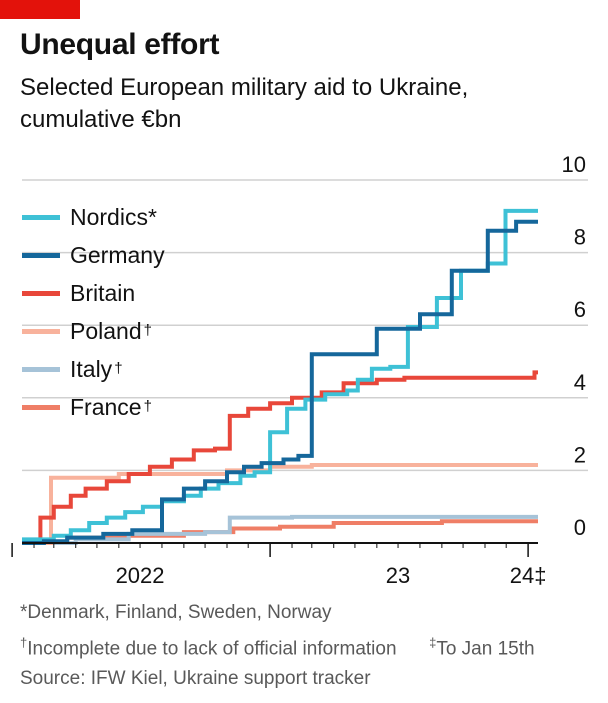 The width and height of the screenshot is (608, 703). I want to click on legend-label-poland: Poland, so click(106, 331).